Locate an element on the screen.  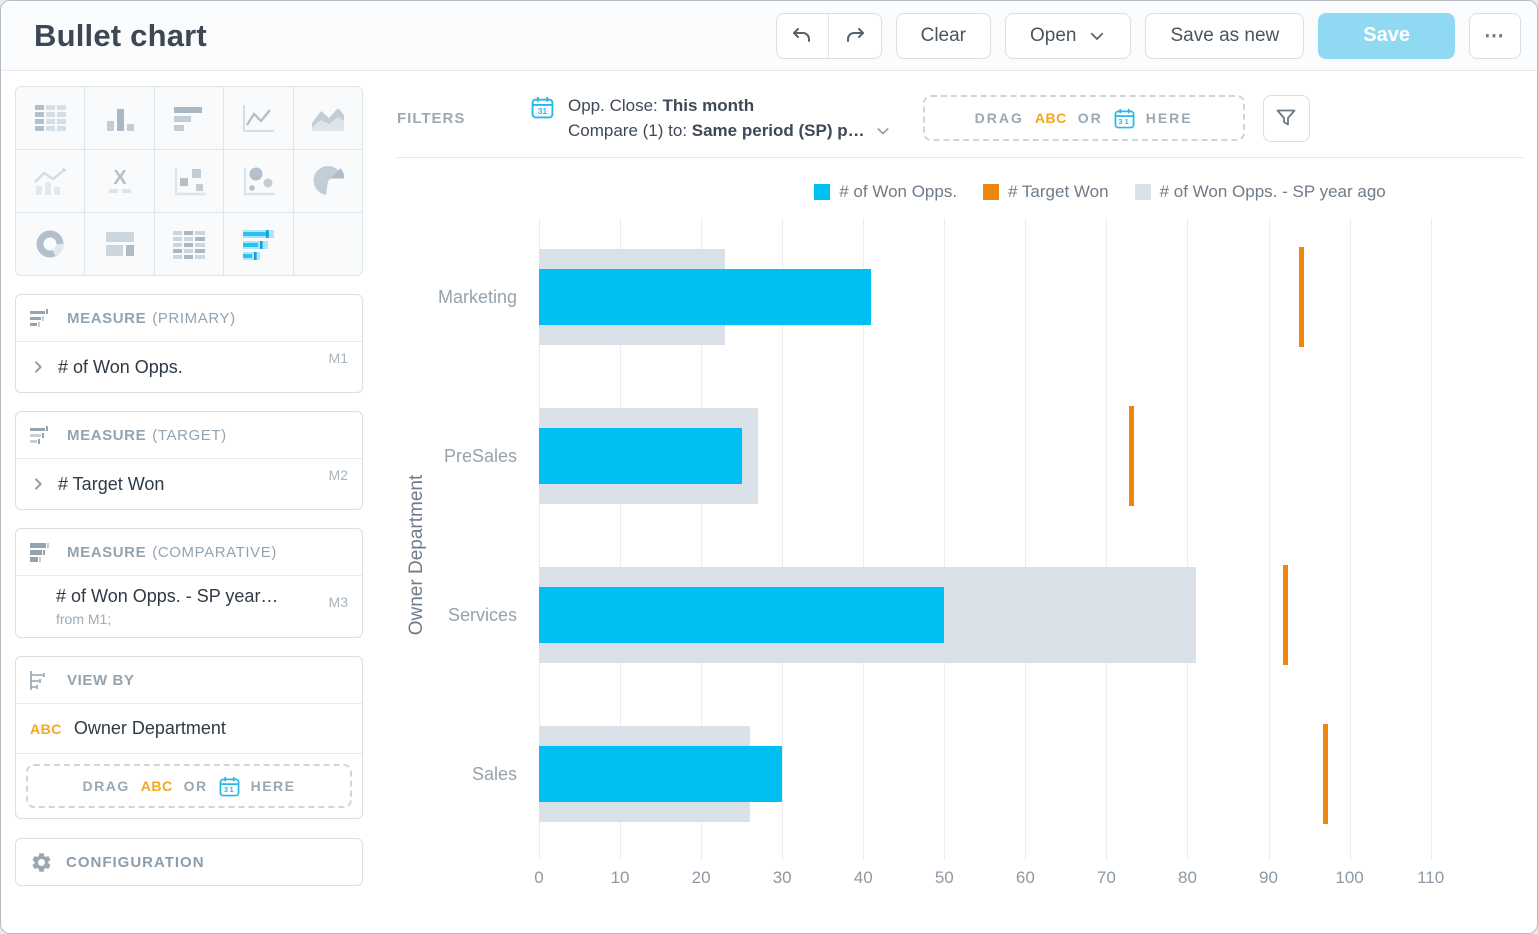
chart-type-line is located at coordinates (258, 118).